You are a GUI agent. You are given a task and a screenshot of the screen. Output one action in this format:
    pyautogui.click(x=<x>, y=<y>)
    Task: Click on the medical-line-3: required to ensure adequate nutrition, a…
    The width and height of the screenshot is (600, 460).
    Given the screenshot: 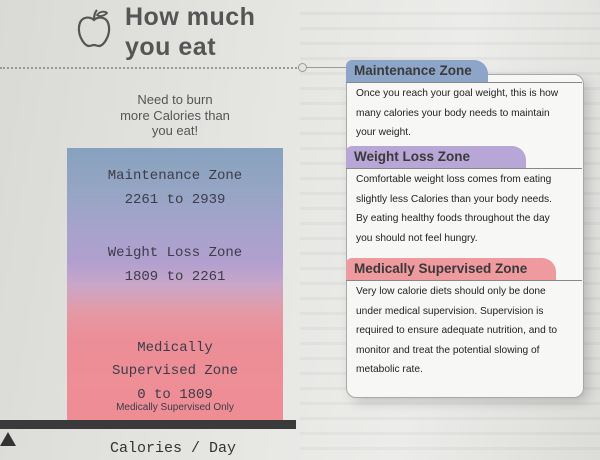 What is the action you would take?
    pyautogui.click(x=457, y=330)
    